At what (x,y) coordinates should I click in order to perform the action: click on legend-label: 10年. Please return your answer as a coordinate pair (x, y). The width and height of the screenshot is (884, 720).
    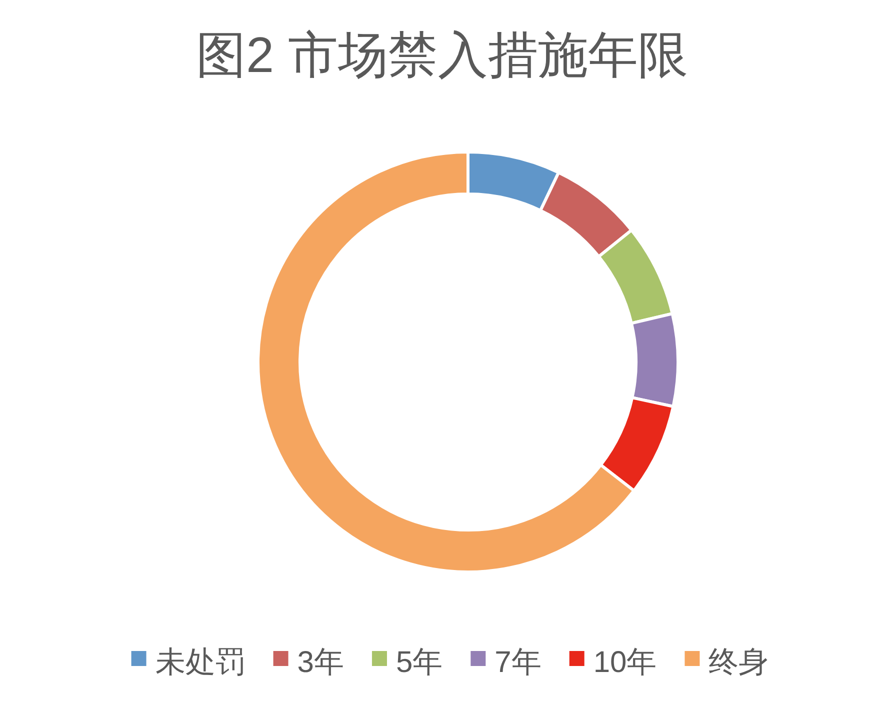
    Looking at the image, I should click on (625, 662).